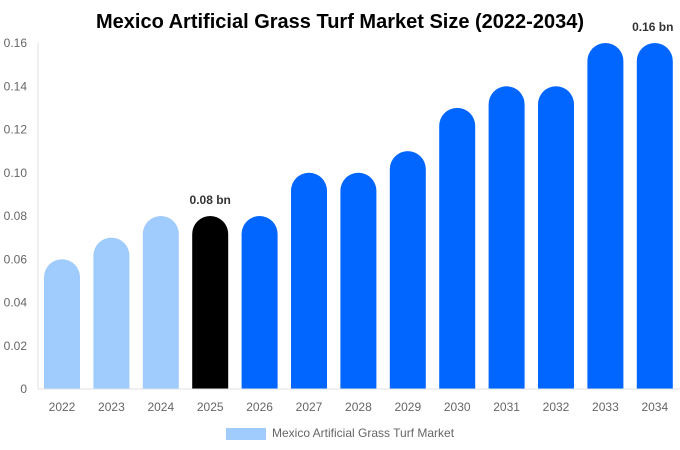 The image size is (680, 450). What do you see at coordinates (407, 407) in the screenshot?
I see `x-tick-label: 2029` at bounding box center [407, 407].